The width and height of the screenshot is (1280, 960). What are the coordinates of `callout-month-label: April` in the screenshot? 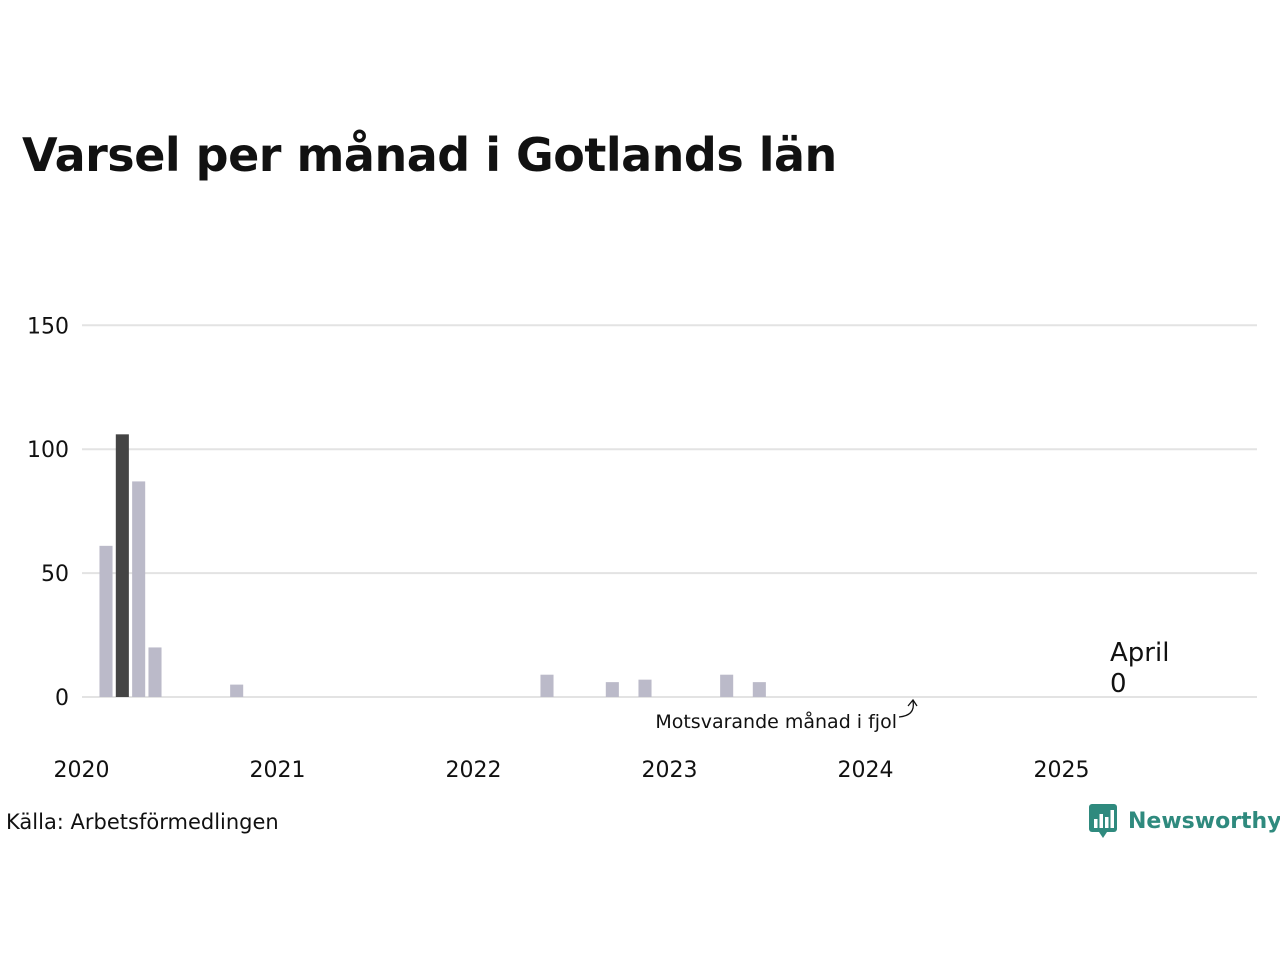 It's located at (1139, 653).